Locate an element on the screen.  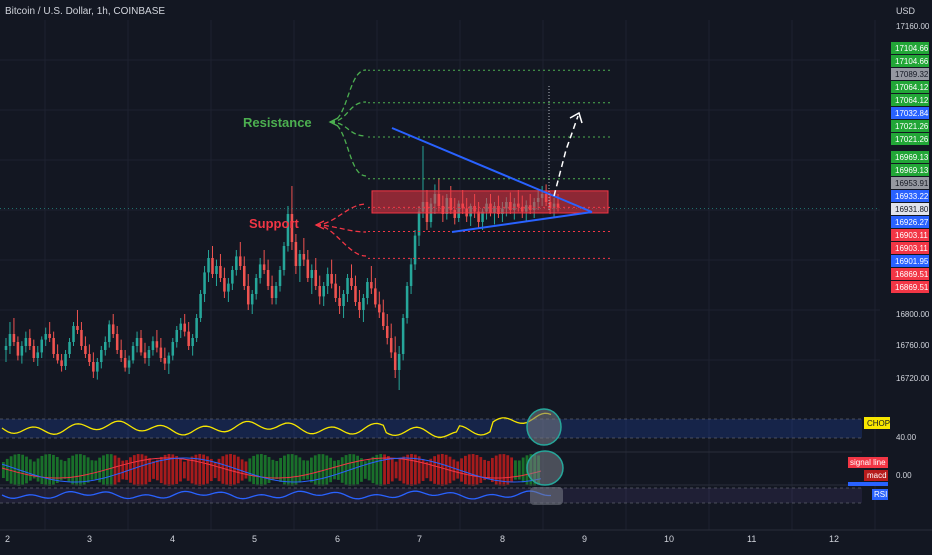
chop-line is located at coordinates (276, 425).